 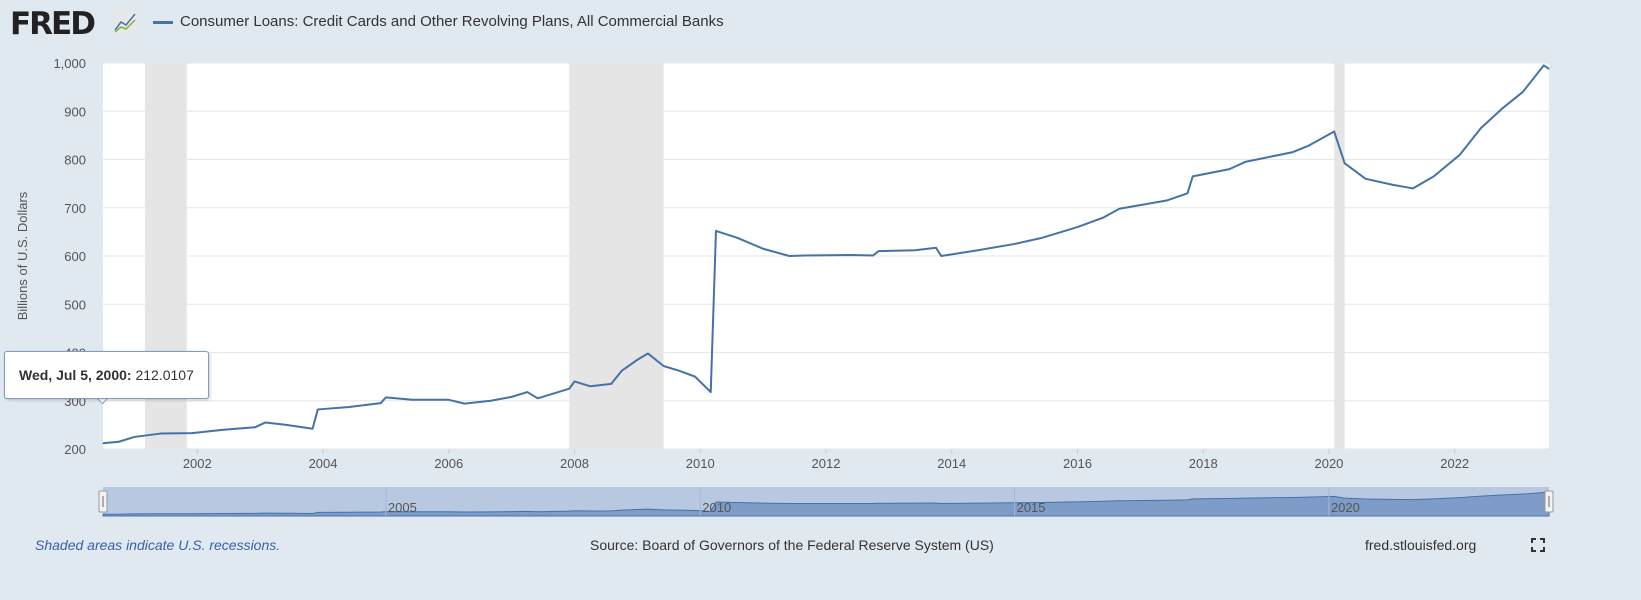 What do you see at coordinates (323, 463) in the screenshot?
I see `x-tick-label: 2004` at bounding box center [323, 463].